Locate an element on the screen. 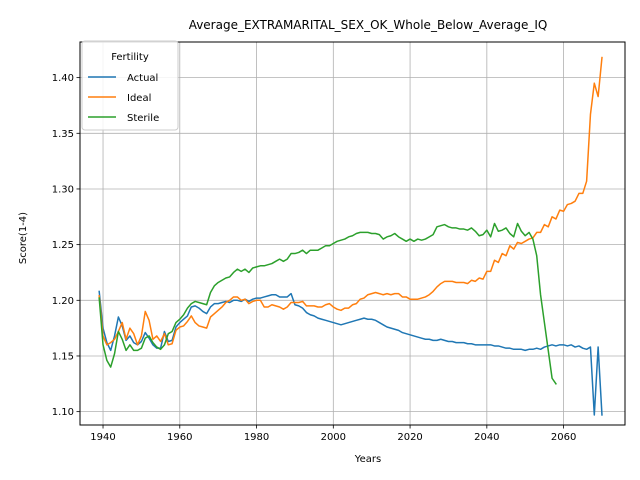 Image resolution: width=640 pixels, height=480 pixels. y-axis-title: Score(1-4) is located at coordinates (23, 238).